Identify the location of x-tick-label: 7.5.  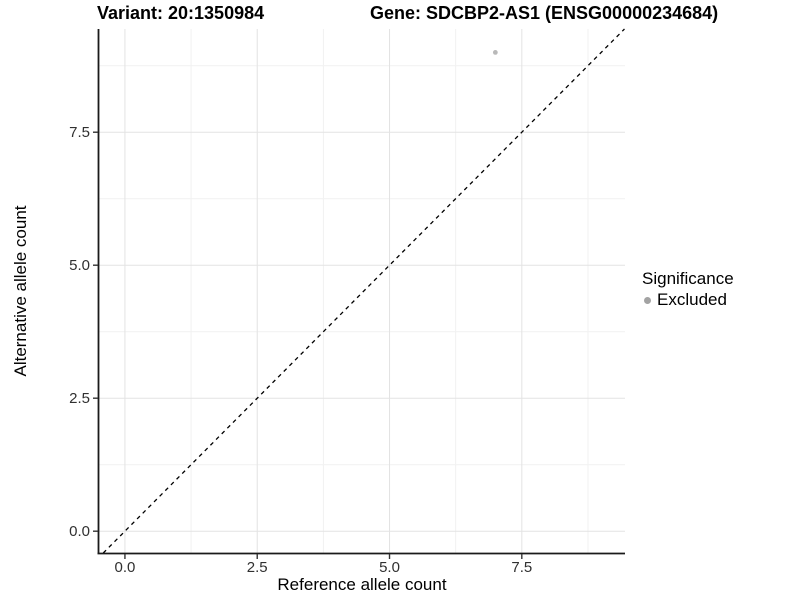
(521, 567).